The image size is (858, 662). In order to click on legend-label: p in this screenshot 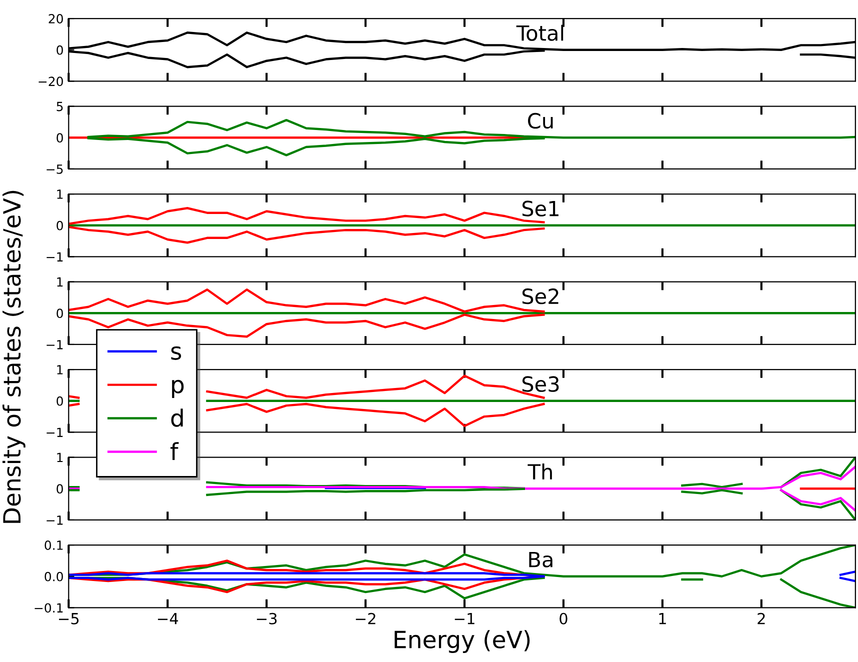, I will do `click(178, 389)`.